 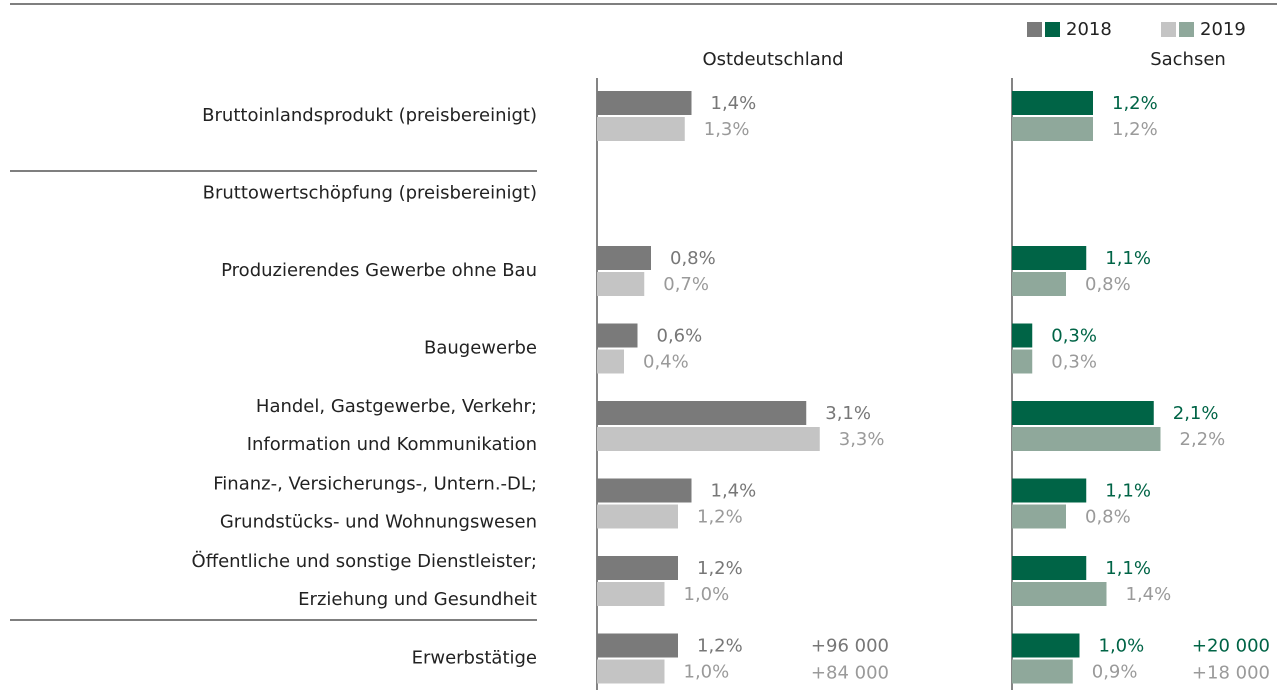 I want to click on category-label: Information und Kommunikation, so click(x=392, y=444).